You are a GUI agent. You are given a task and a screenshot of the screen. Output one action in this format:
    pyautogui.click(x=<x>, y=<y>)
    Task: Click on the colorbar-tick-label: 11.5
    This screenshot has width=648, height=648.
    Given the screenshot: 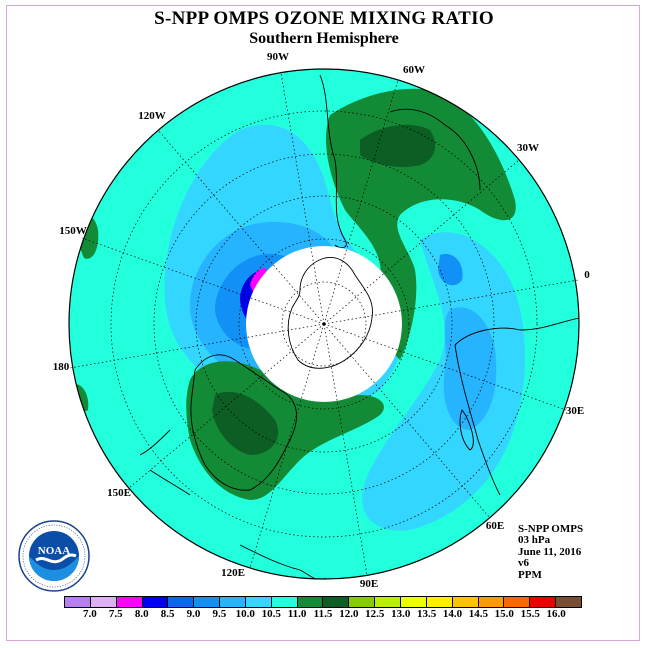 What is the action you would take?
    pyautogui.click(x=323, y=614)
    